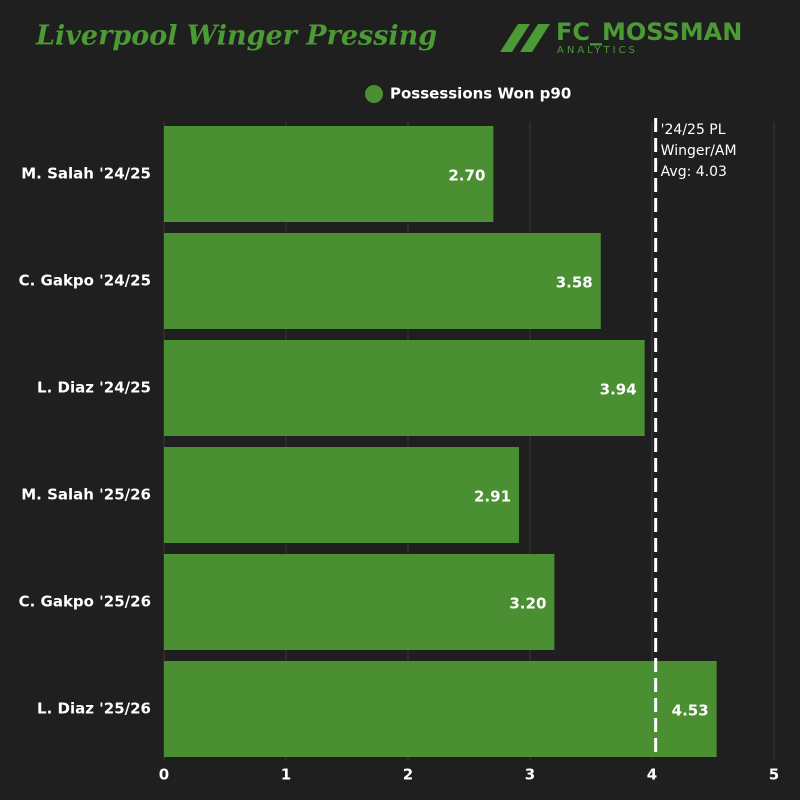 The image size is (800, 800). I want to click on chart-title: Liverpool Winger Pressing, so click(236, 36).